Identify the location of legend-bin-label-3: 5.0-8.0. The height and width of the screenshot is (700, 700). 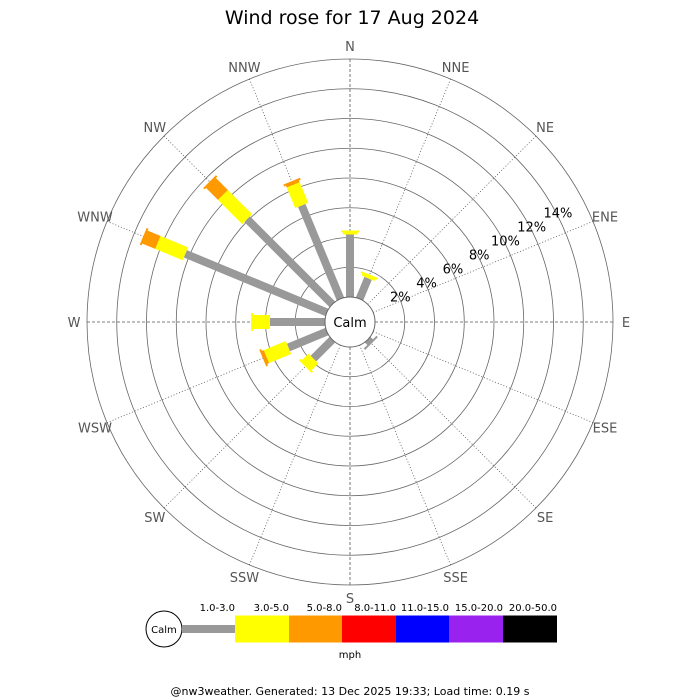
(324, 608).